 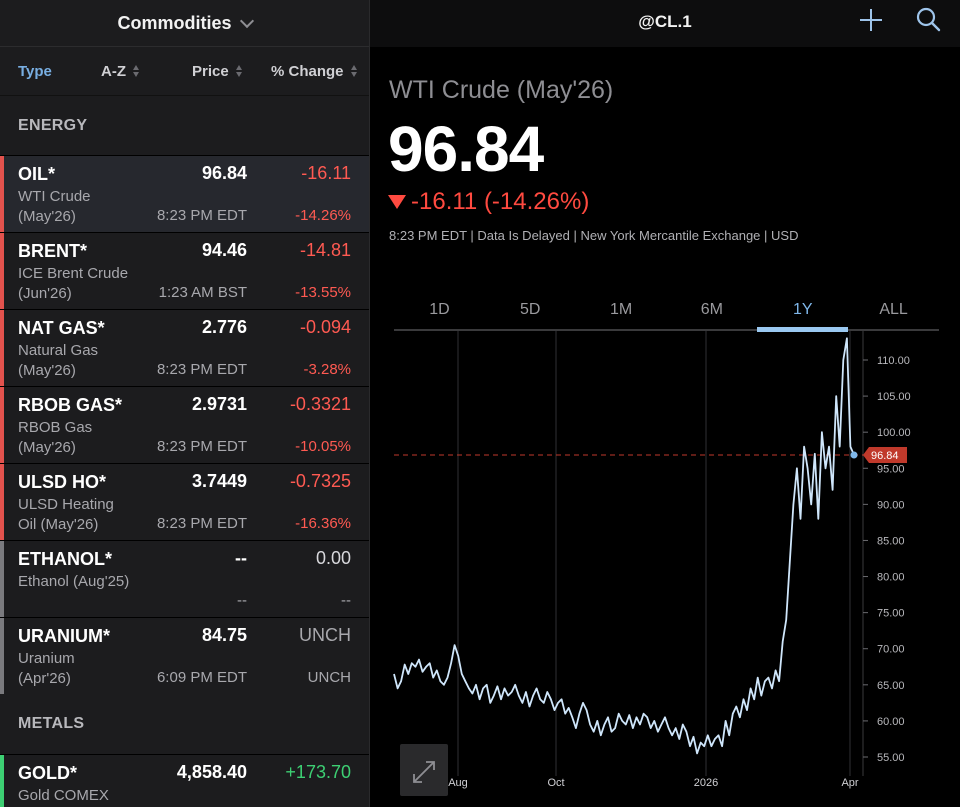 I want to click on sort-change-button: % Change, so click(x=314, y=71).